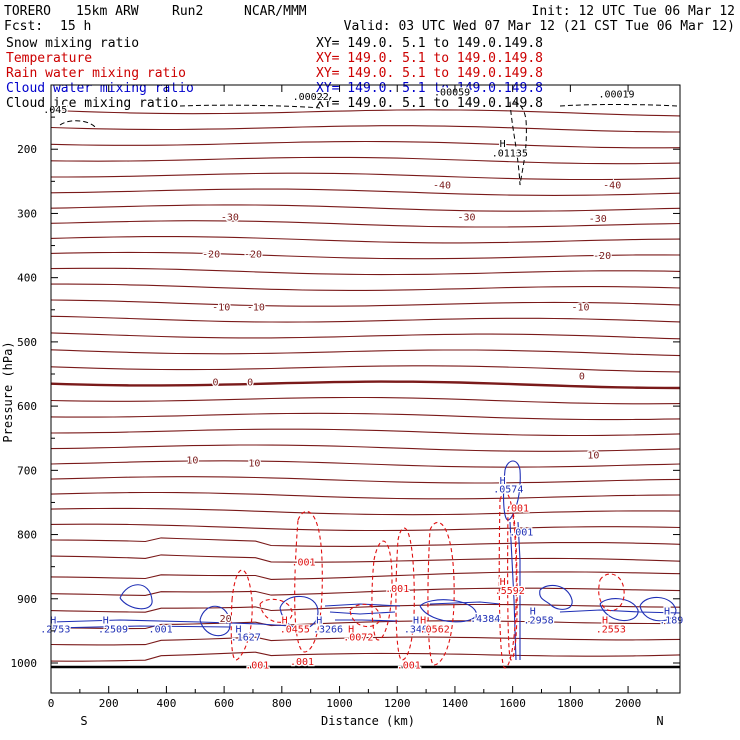 This screenshot has width=740, height=740. What do you see at coordinates (275, 11) in the screenshot?
I see `model-org: NCAR/MMM` at bounding box center [275, 11].